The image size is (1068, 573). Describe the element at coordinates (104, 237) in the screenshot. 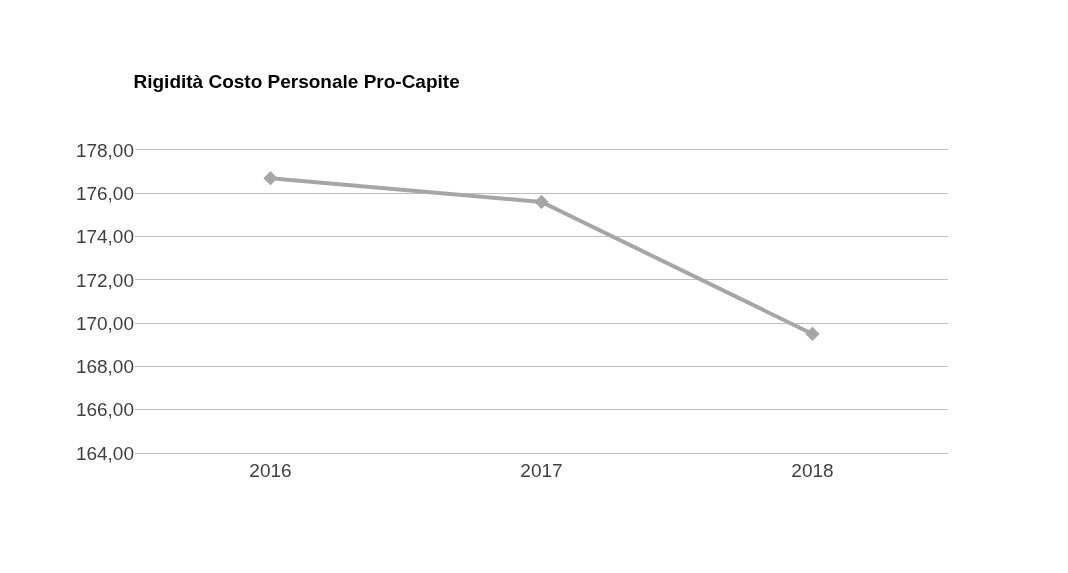

I see `y-tick-label: 174,00` at that location.